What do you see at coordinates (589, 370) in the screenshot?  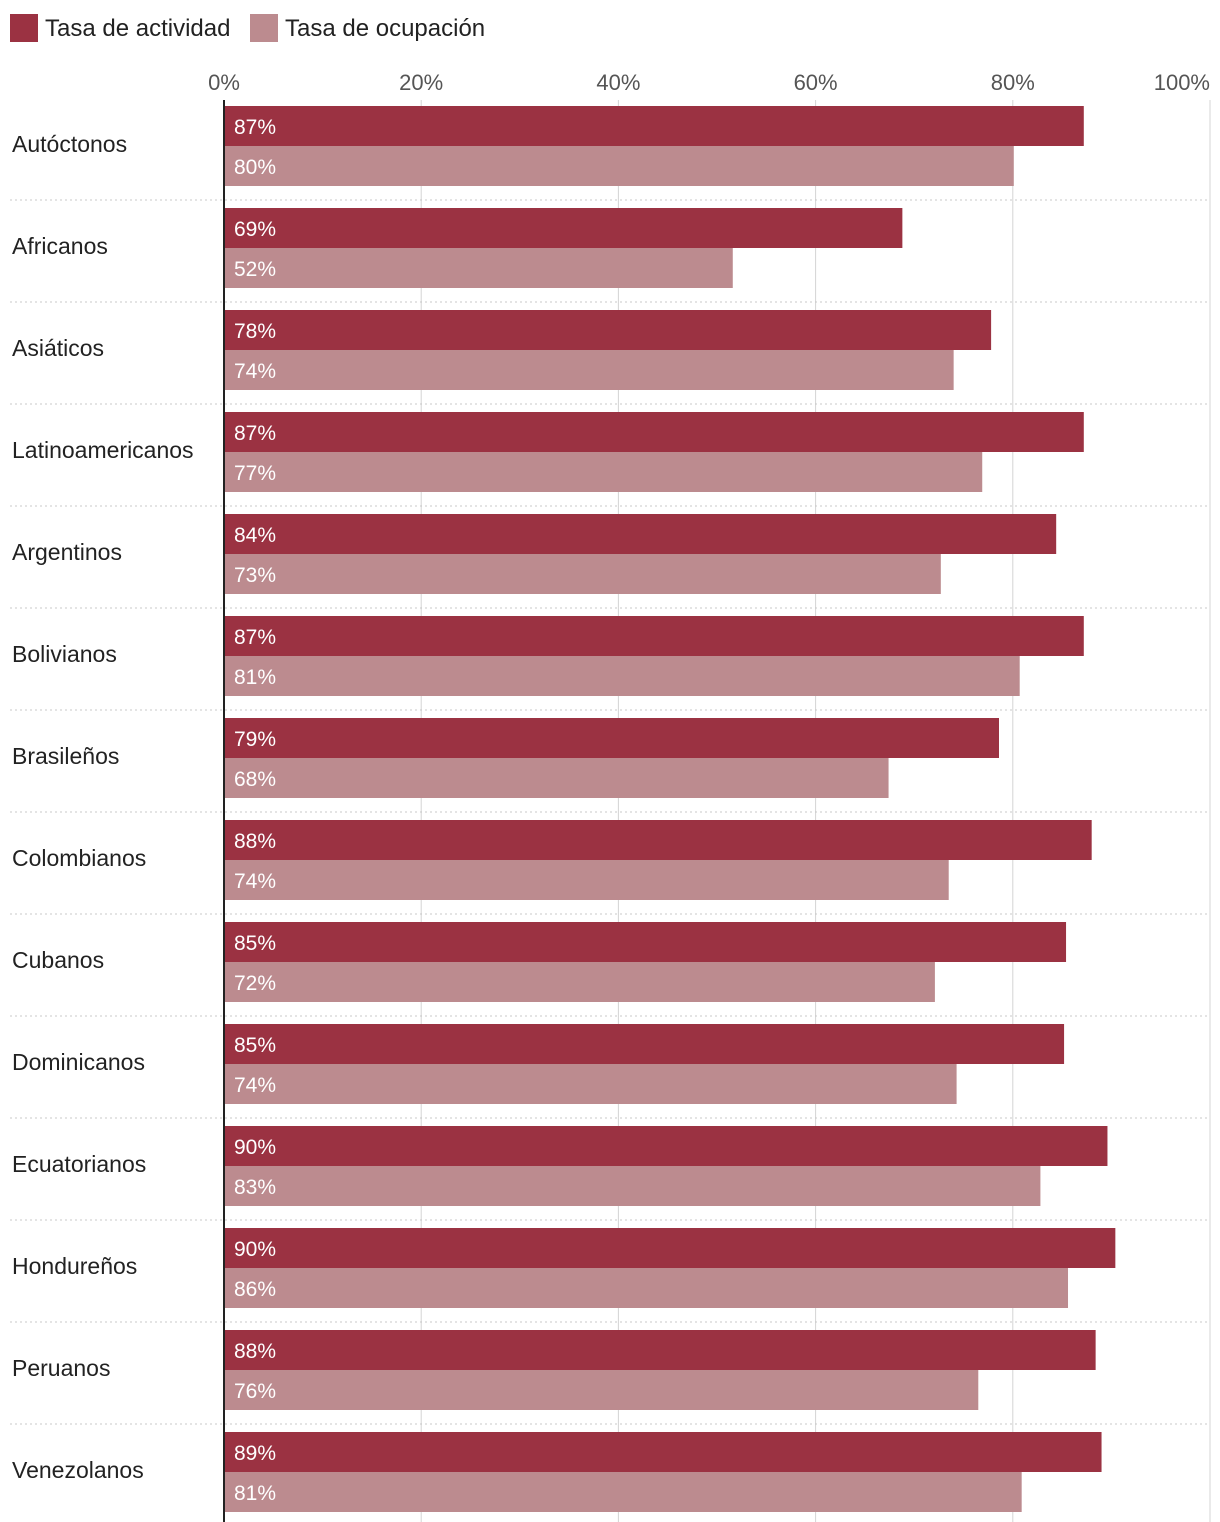 I see `bar-tasa-de-ocupacion-asiaticos` at bounding box center [589, 370].